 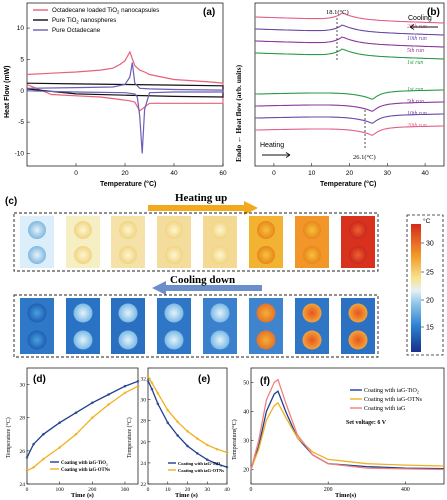 What do you see at coordinates (227, 490) in the screenshot?
I see `panel-e-xtick: 40` at bounding box center [227, 490].